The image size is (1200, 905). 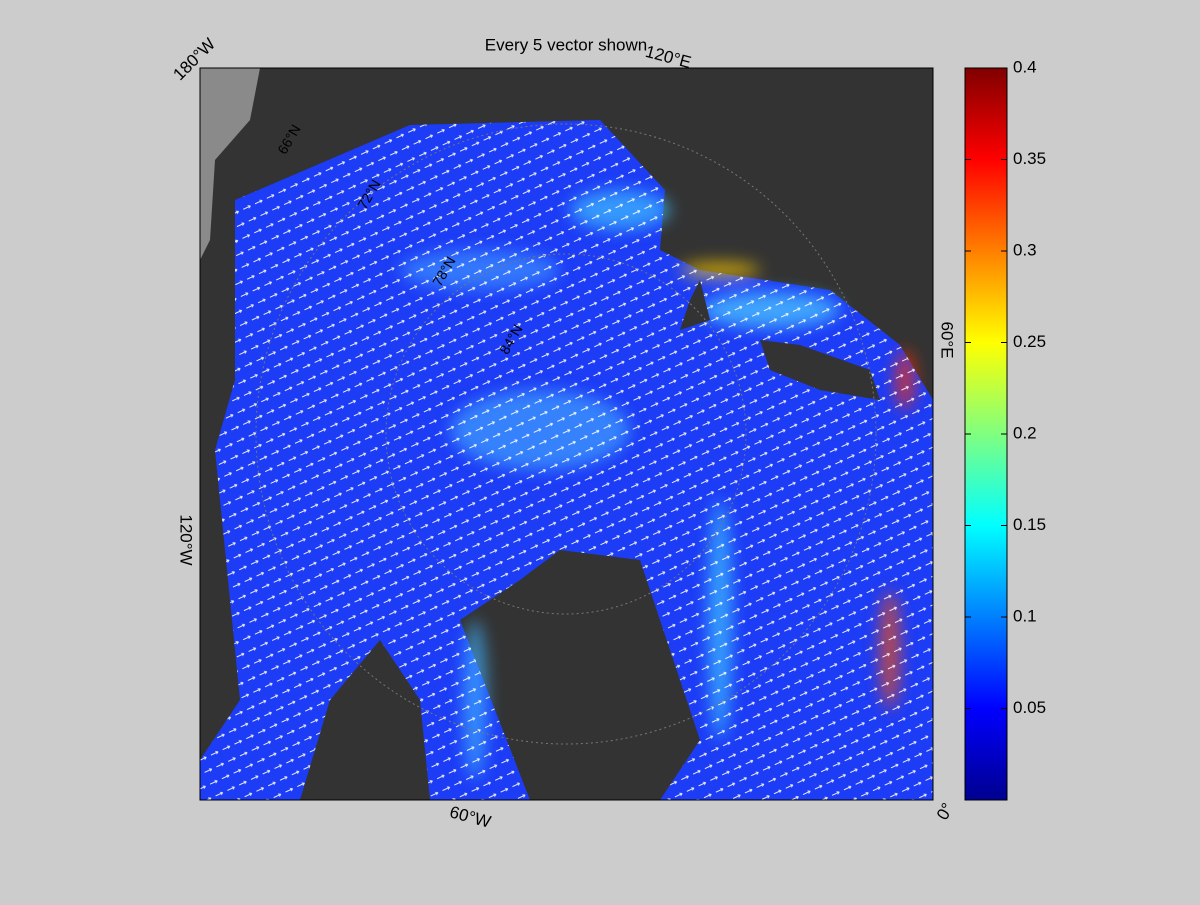 What do you see at coordinates (186, 539) in the screenshot?
I see `longitude-label: 120°W` at bounding box center [186, 539].